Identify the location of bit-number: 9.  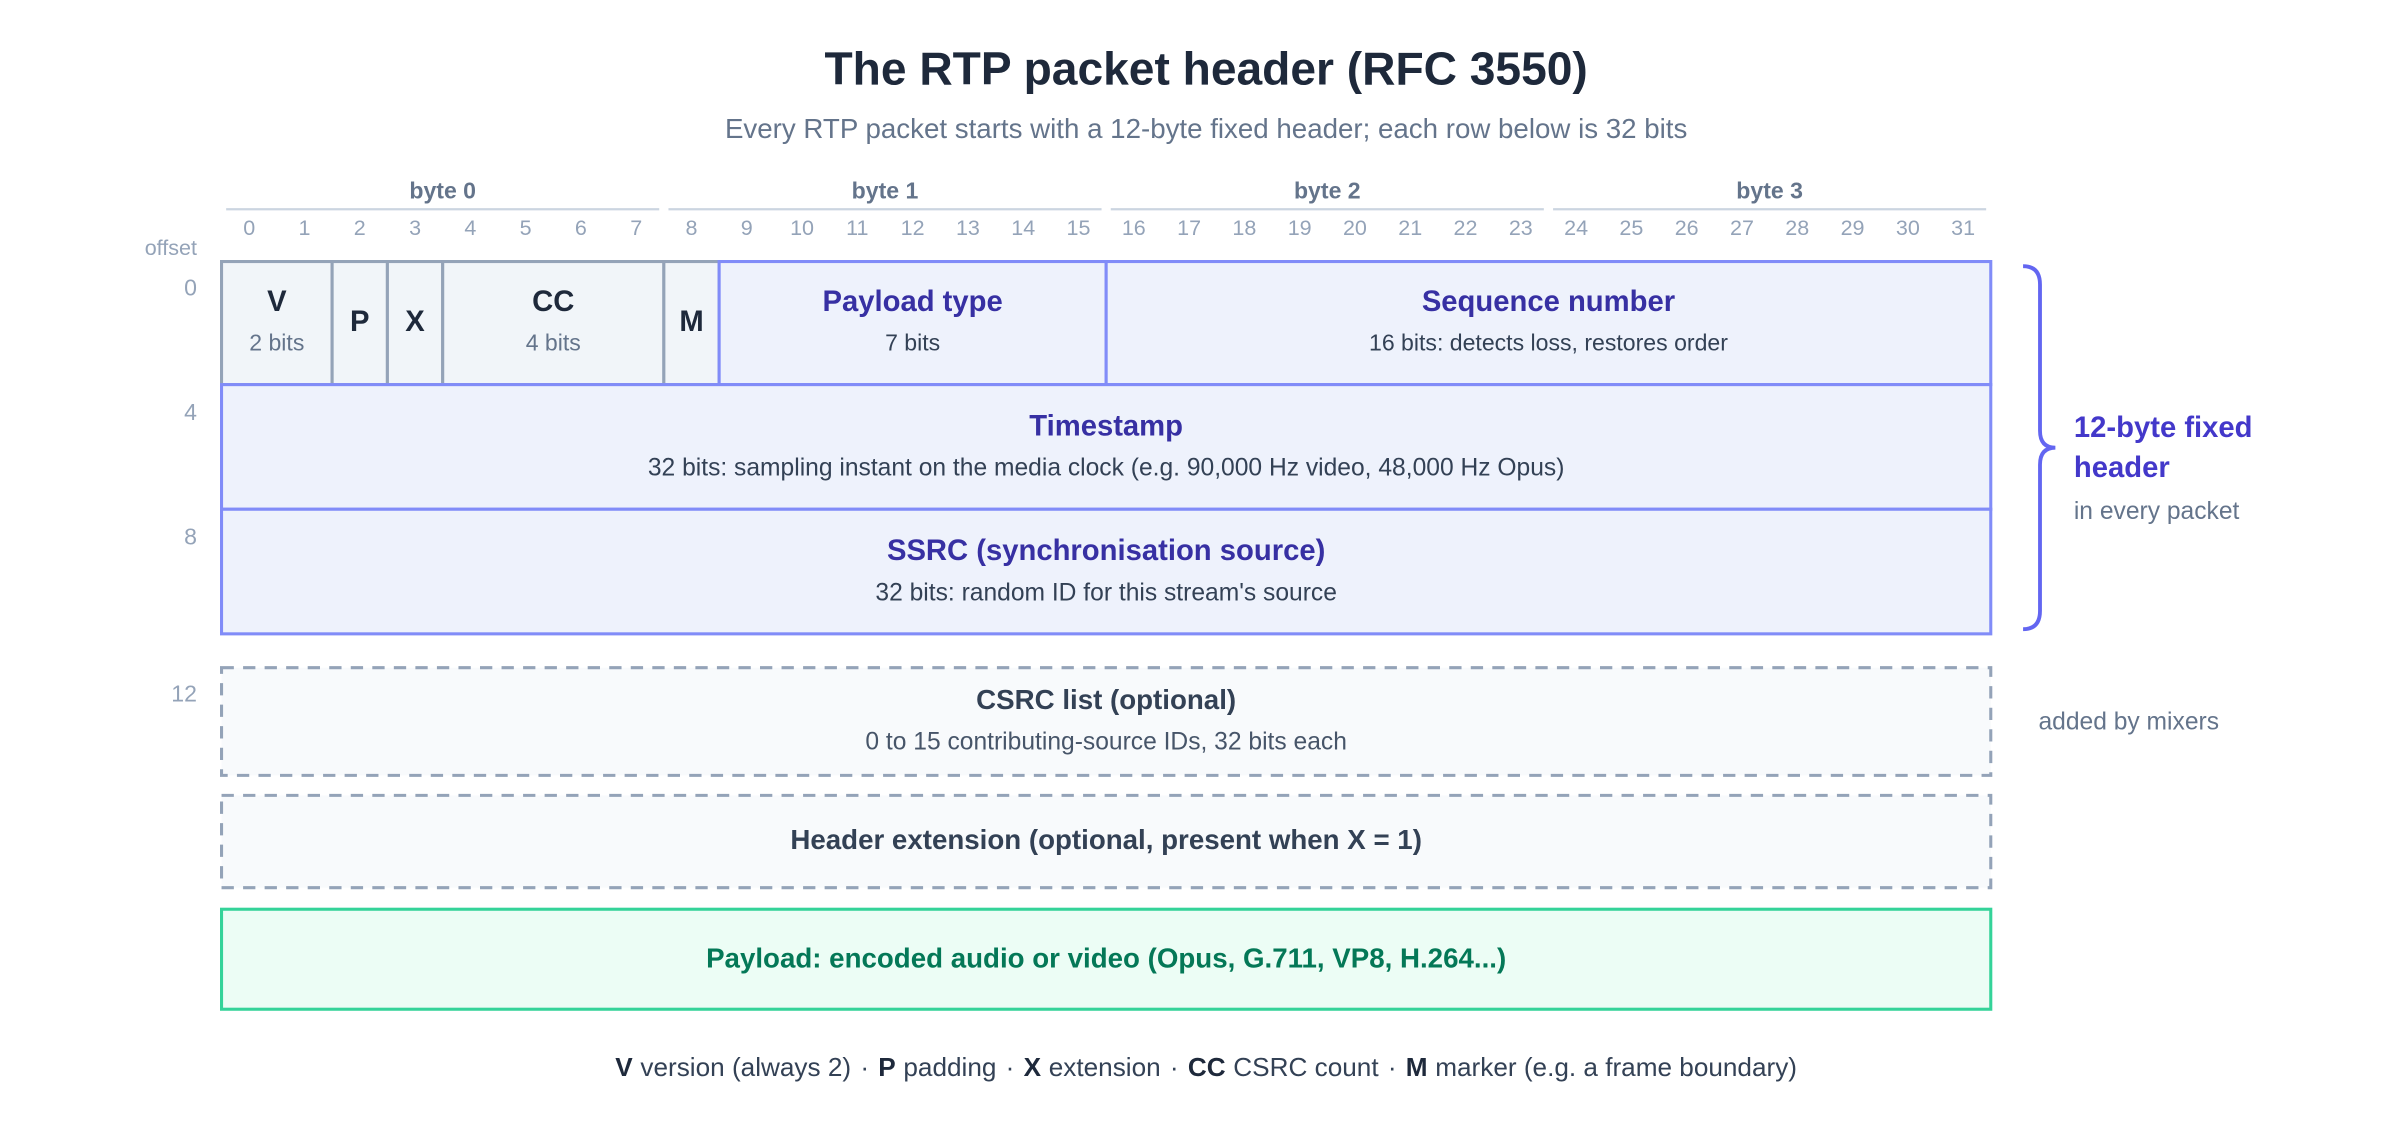
(747, 228).